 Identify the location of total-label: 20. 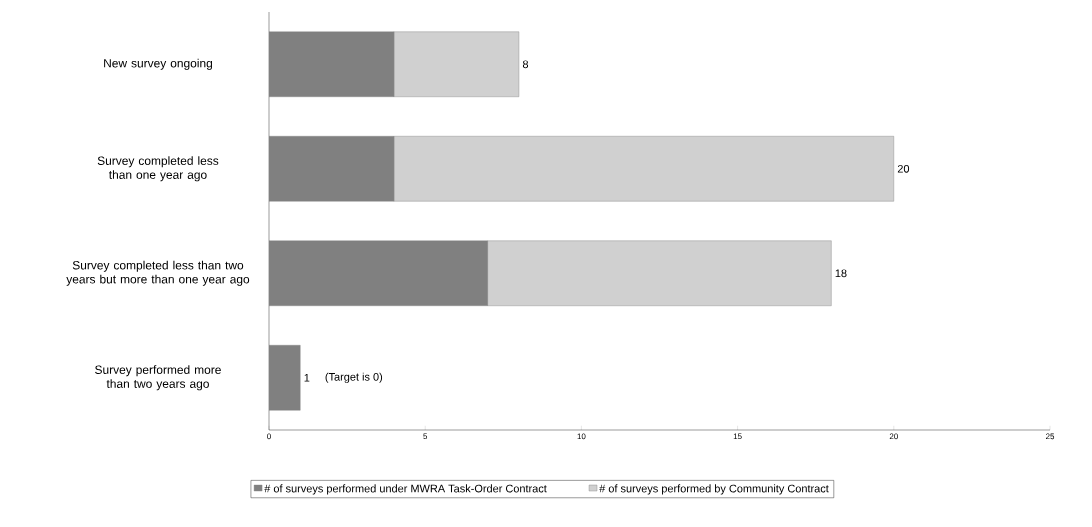
(903, 168).